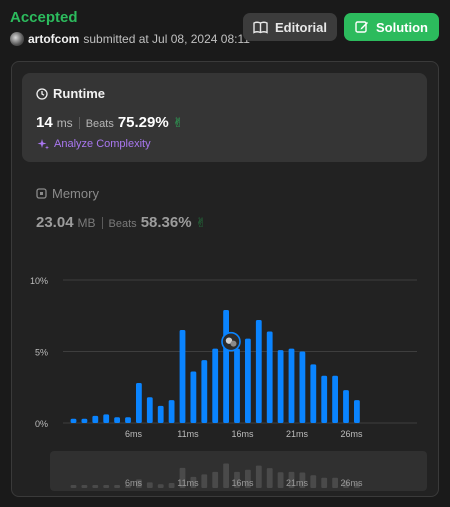  Describe the element at coordinates (102, 222) in the screenshot. I see `divider` at that location.